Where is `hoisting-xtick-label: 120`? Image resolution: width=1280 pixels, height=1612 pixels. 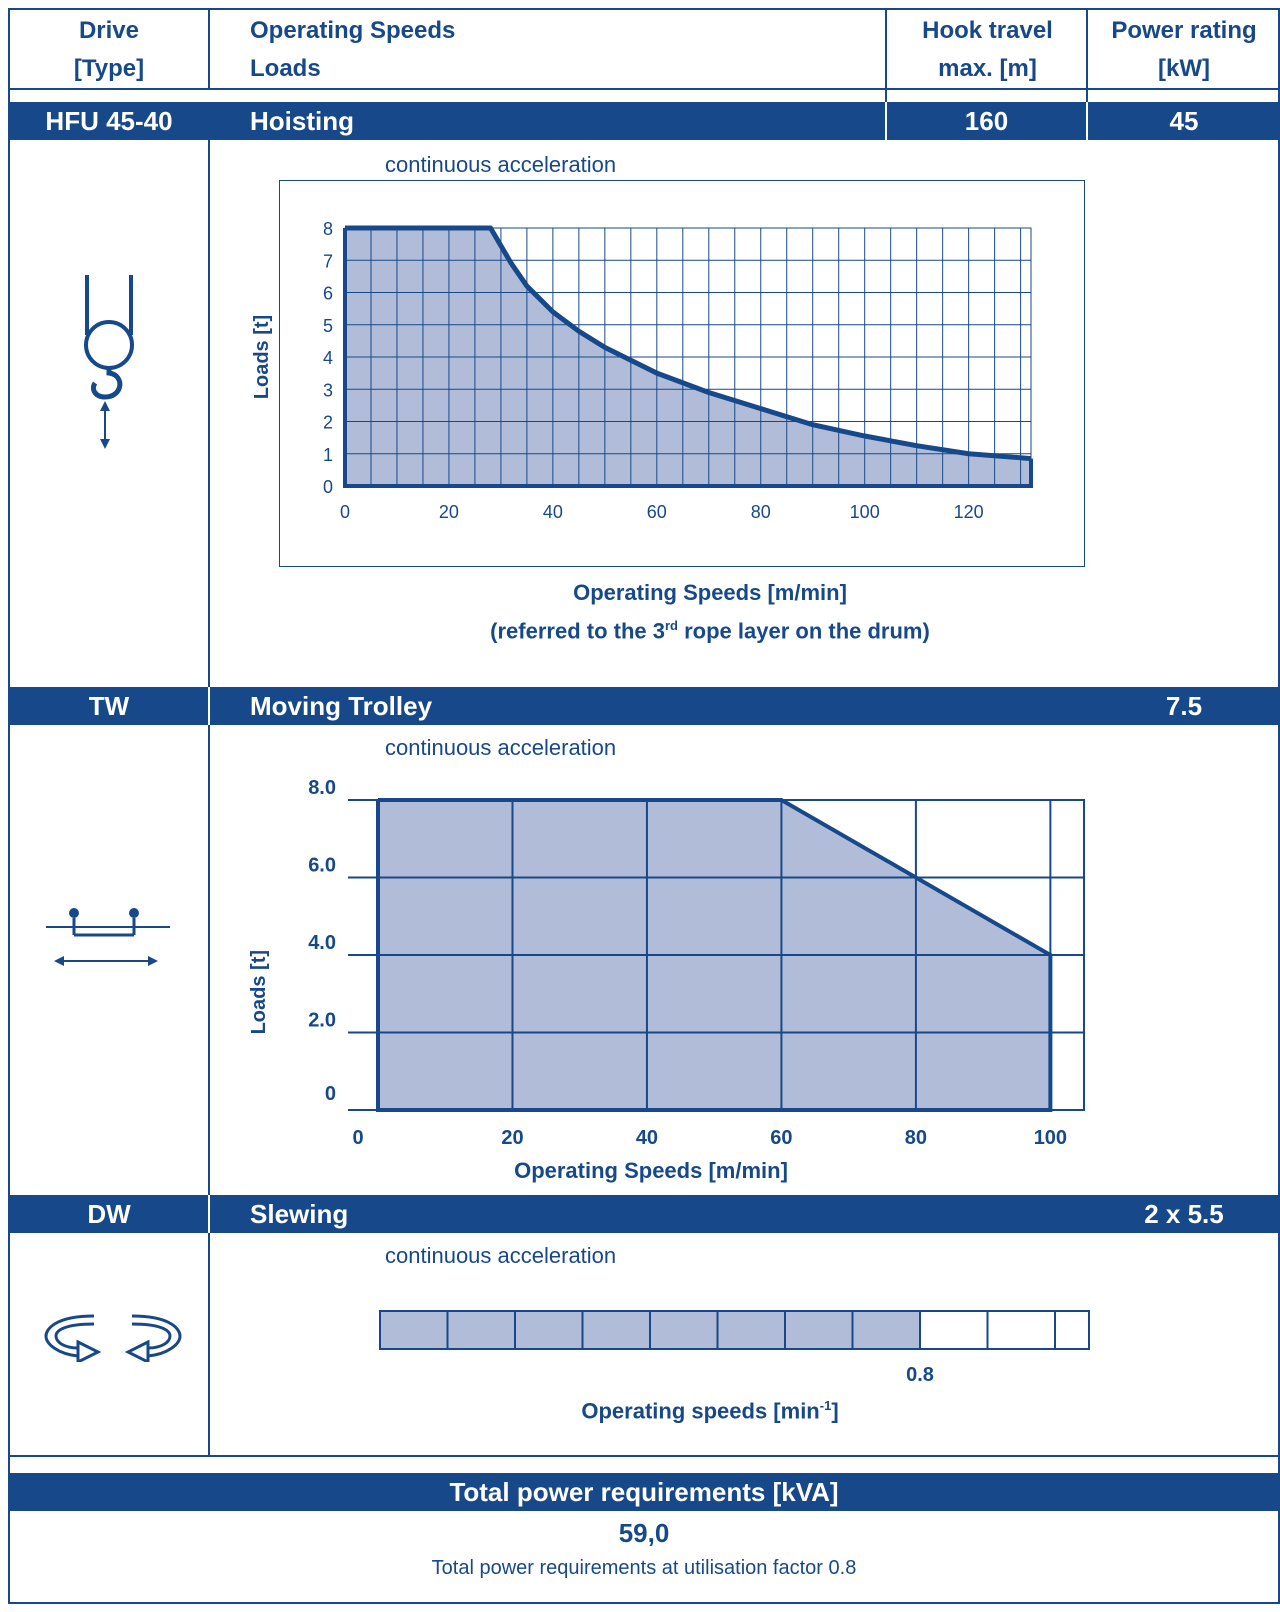
hoisting-xtick-label: 120 is located at coordinates (969, 512).